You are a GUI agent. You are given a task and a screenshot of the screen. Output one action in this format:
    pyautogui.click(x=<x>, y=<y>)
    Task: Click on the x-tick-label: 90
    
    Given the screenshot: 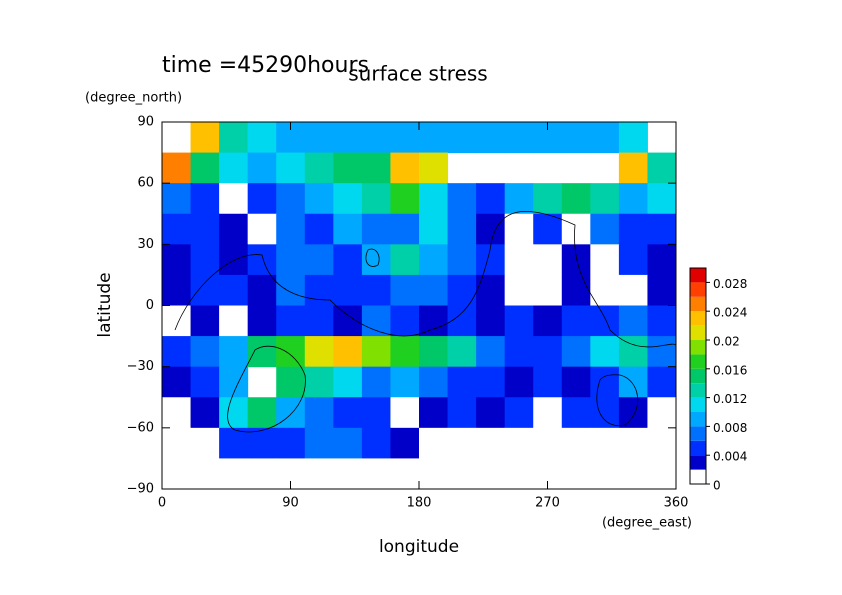 What is the action you would take?
    pyautogui.click(x=290, y=503)
    